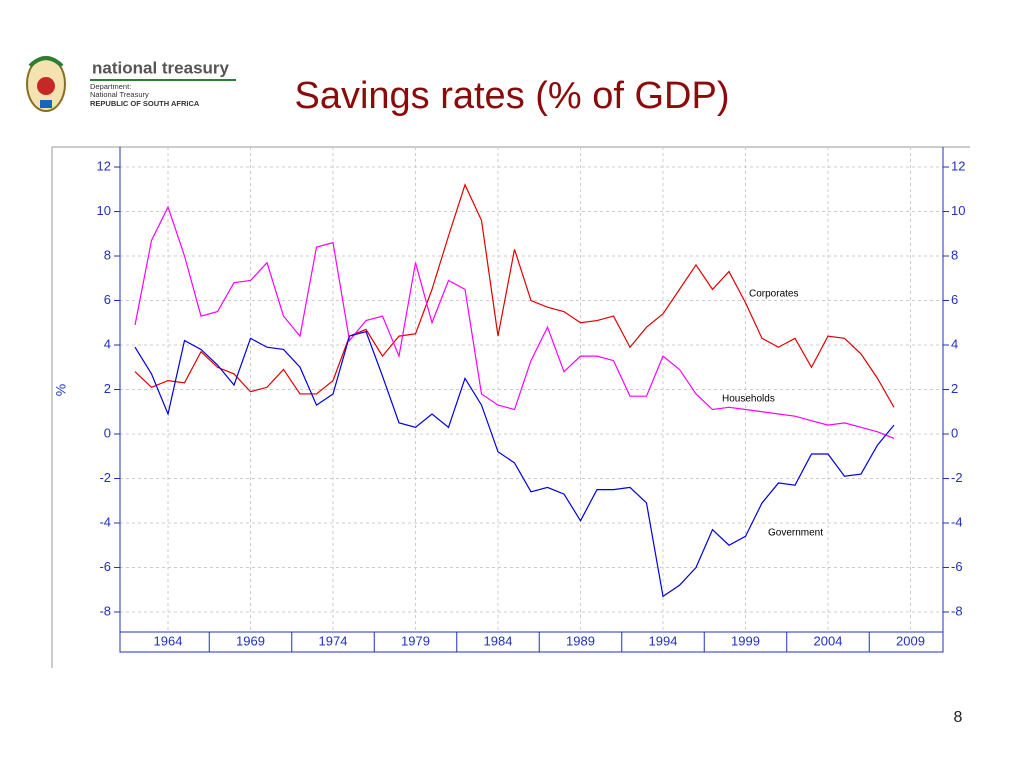 Image resolution: width=1024 pixels, height=768 pixels. I want to click on y-tick-label: -6, so click(105, 566).